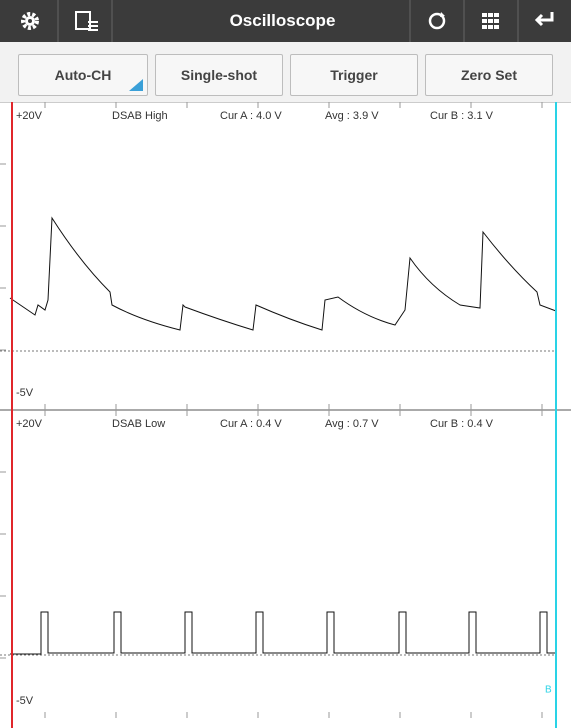 The height and width of the screenshot is (728, 571). I want to click on single-shot-button: Single-shot, so click(219, 75).